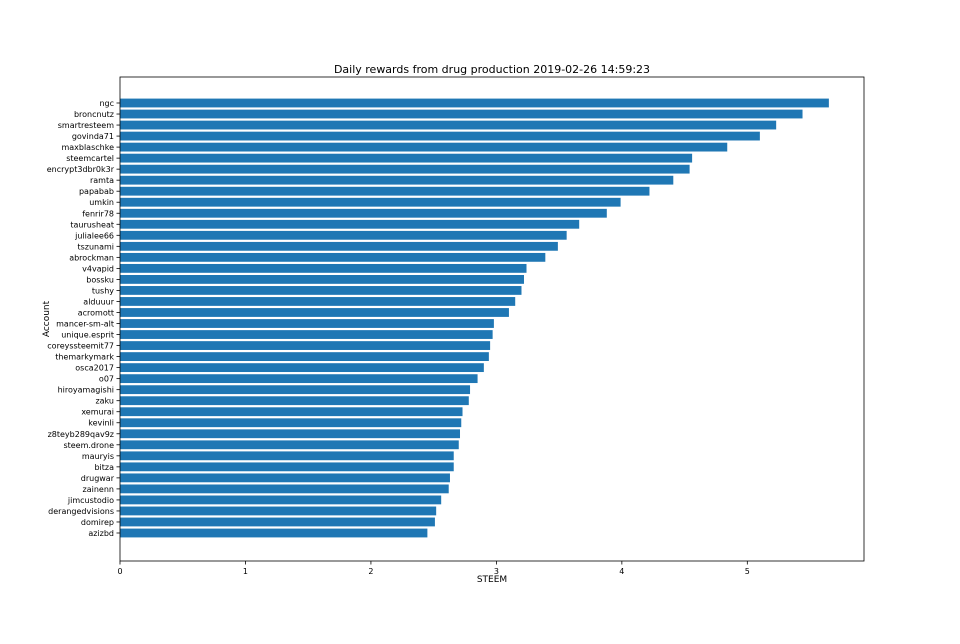  What do you see at coordinates (92, 224) in the screenshot?
I see `y-tick-label: taurusheat` at bounding box center [92, 224].